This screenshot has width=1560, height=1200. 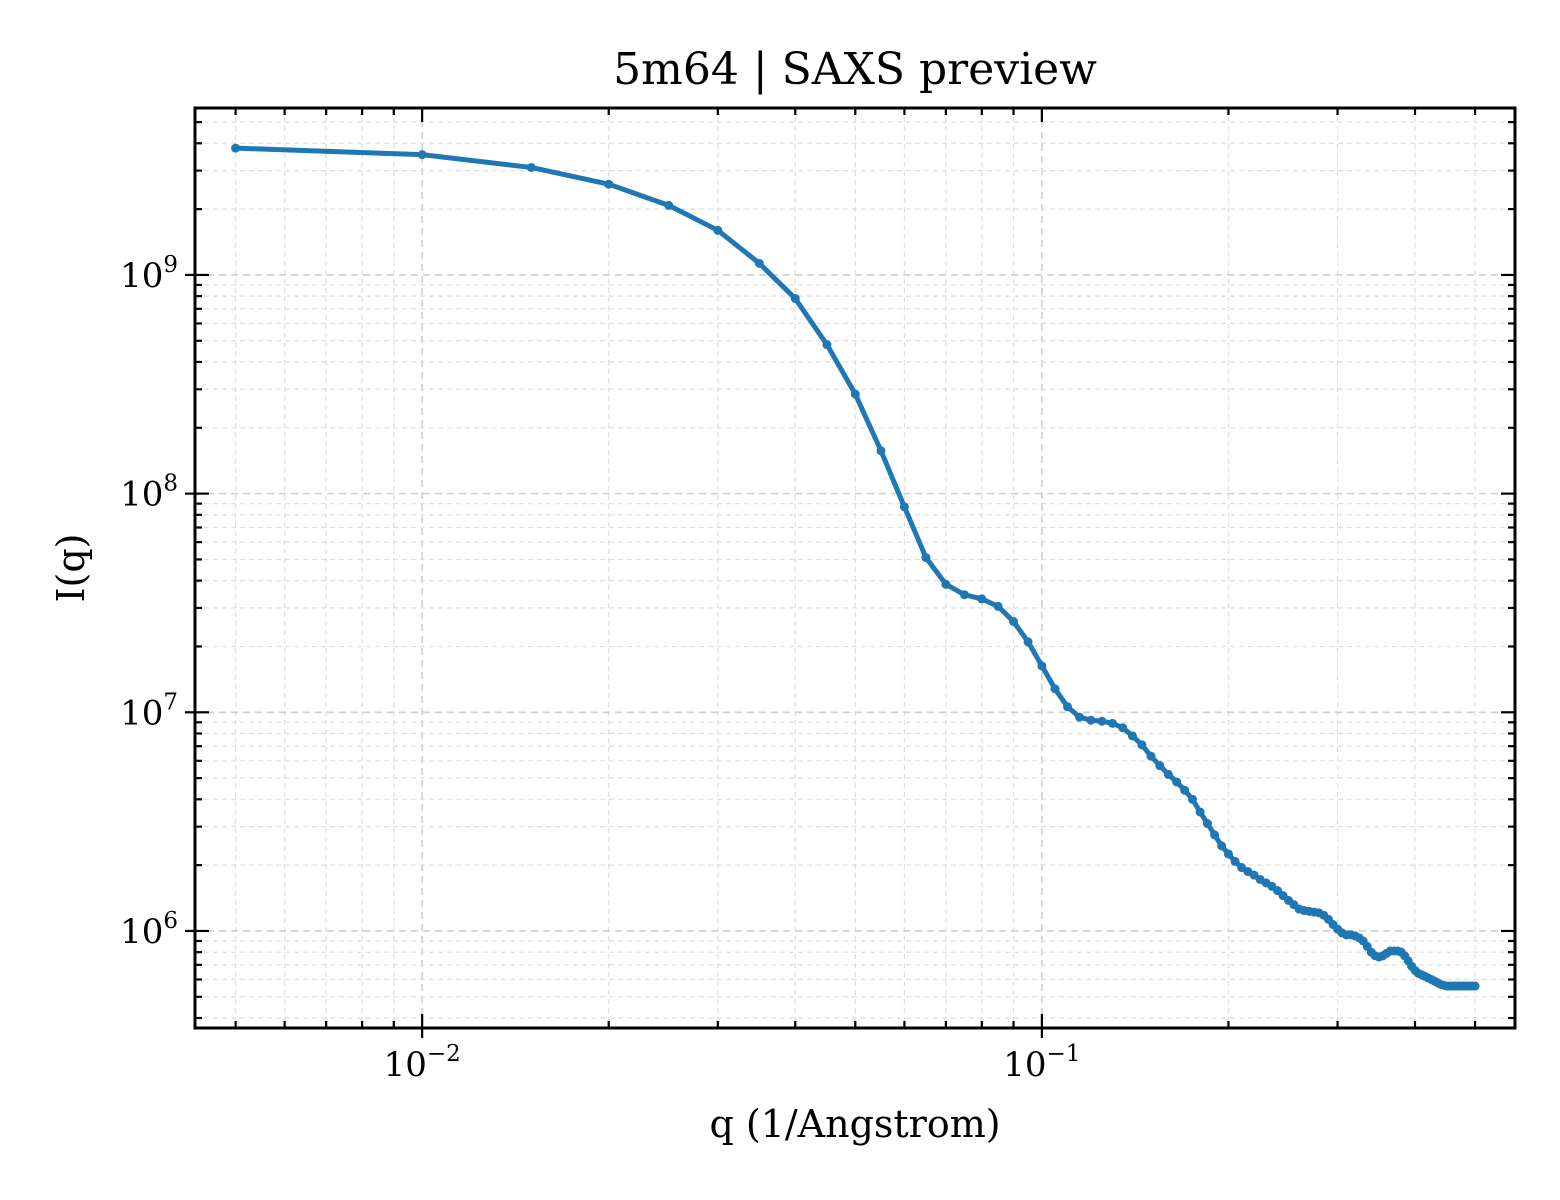 I want to click on chart-title: 5m64 | SAXS preview, so click(x=855, y=69).